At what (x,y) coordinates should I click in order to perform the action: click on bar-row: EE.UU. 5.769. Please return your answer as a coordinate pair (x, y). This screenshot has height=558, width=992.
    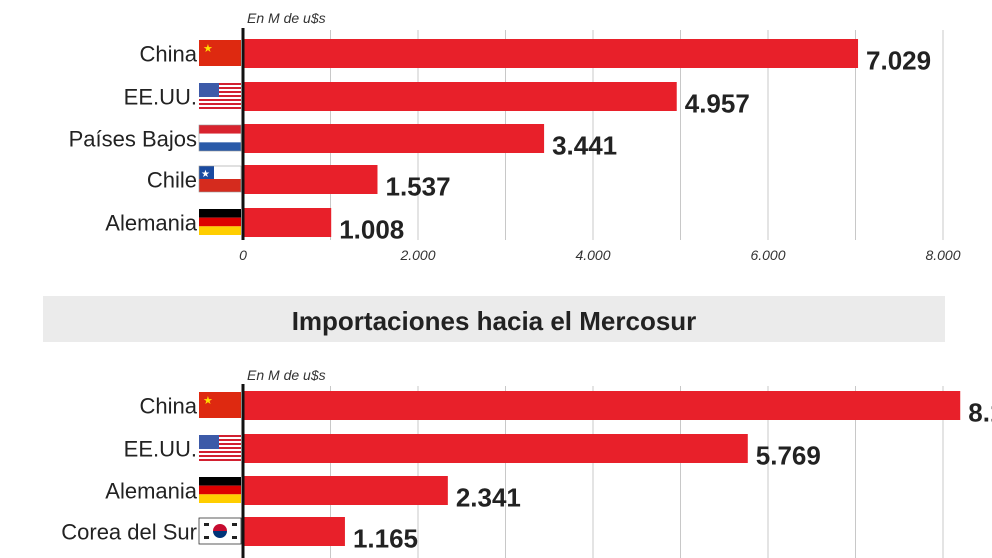
    Looking at the image, I should click on (472, 452).